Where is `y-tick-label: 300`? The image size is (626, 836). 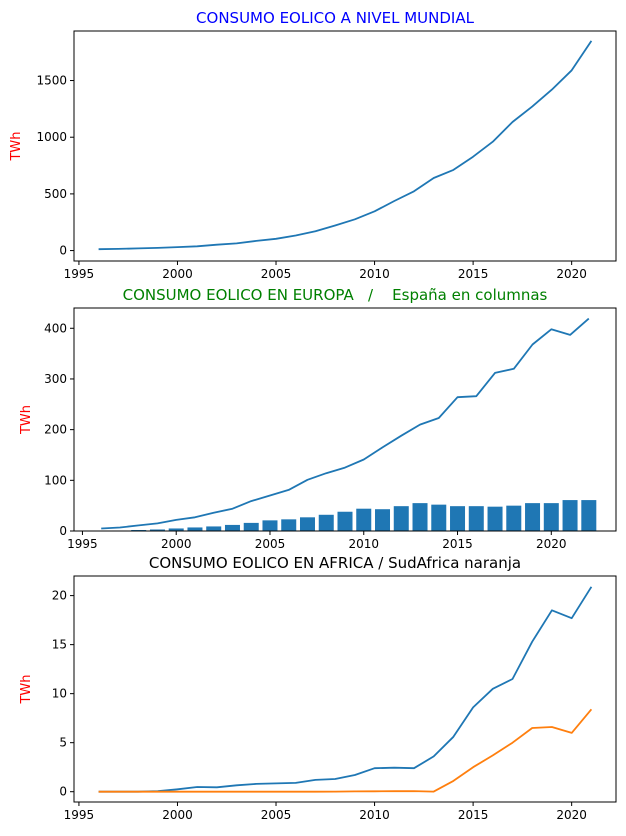 y-tick-label: 300 is located at coordinates (55, 379).